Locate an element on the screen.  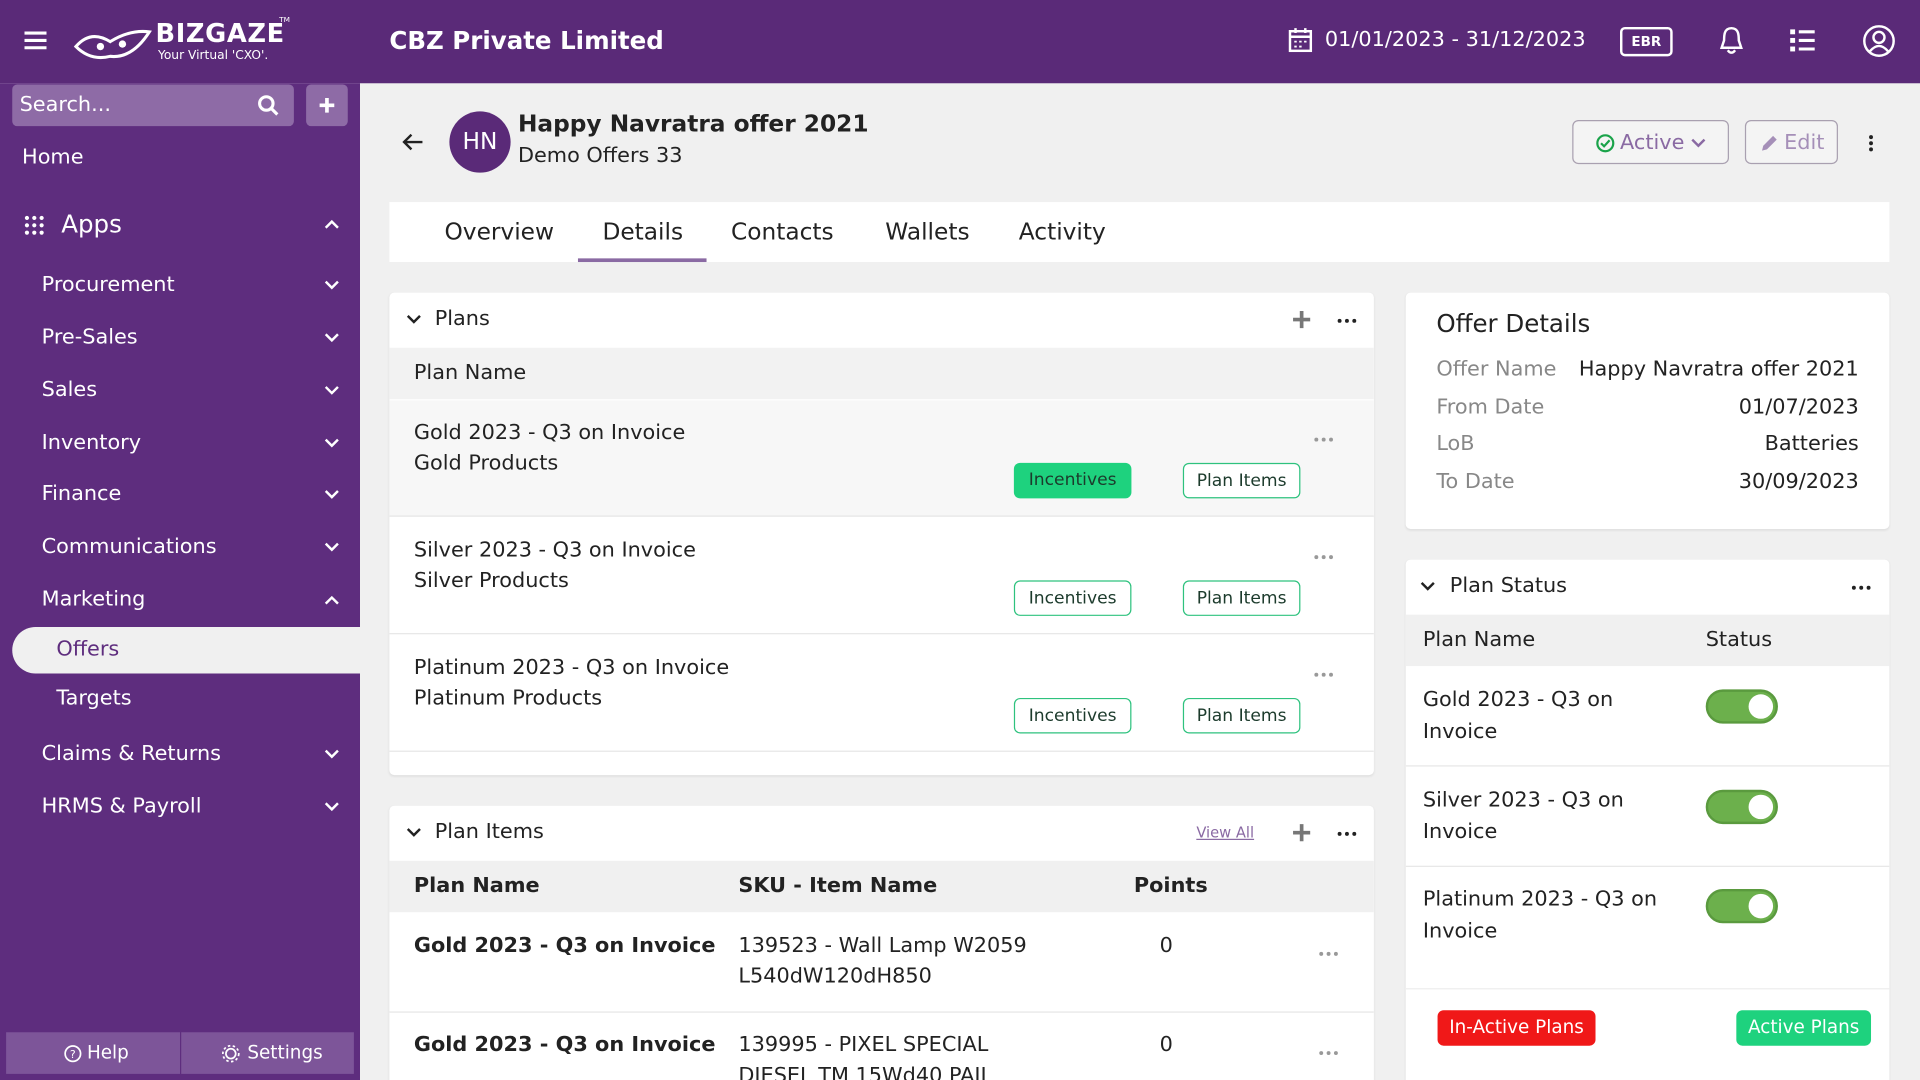
plus-icon is located at coordinates (327, 105).